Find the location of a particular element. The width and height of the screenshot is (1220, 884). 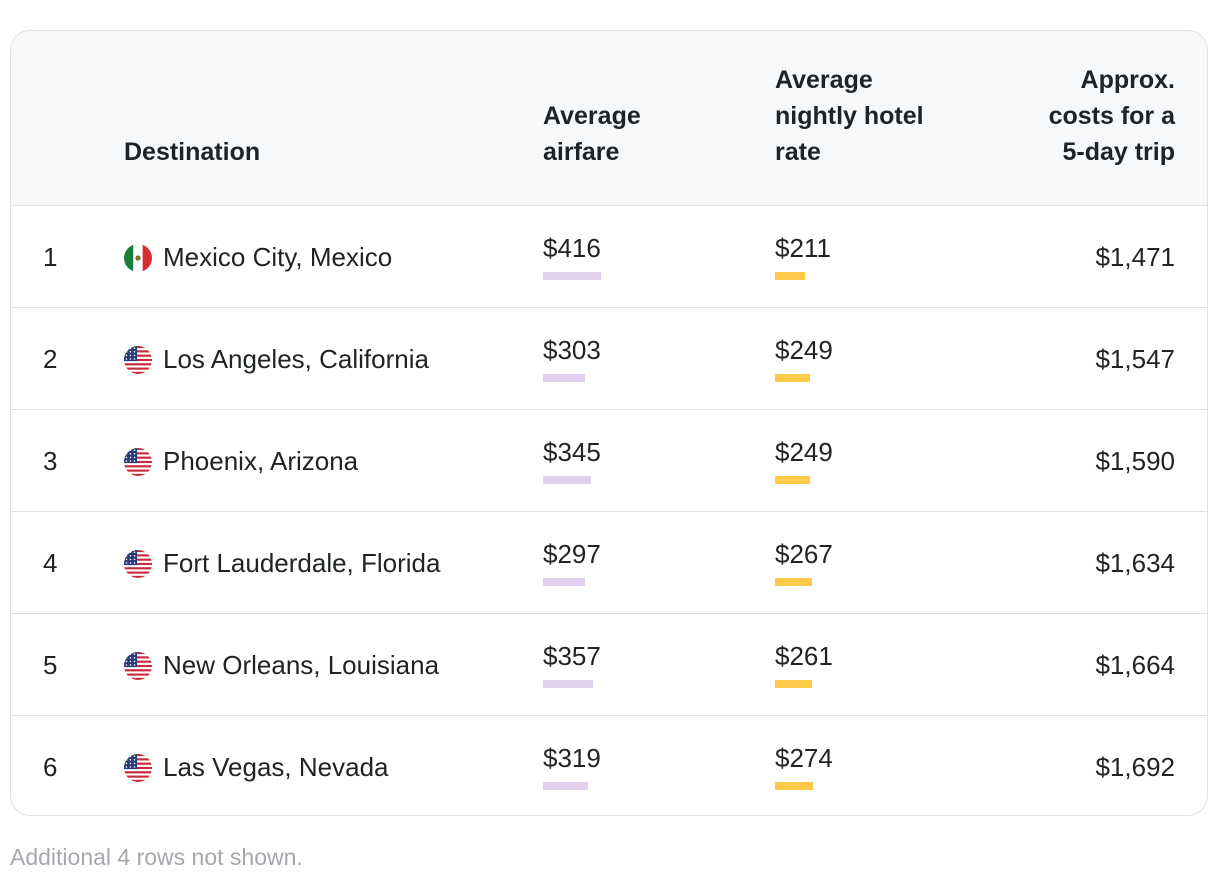

airfare-value: $345 is located at coordinates (572, 452).